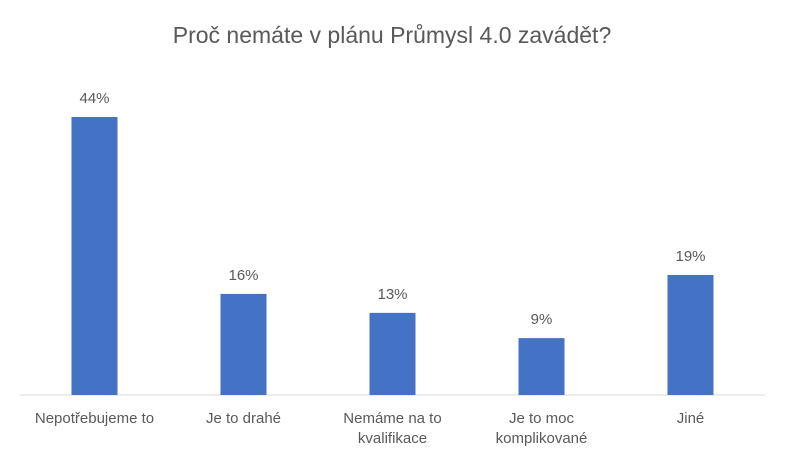 The height and width of the screenshot is (468, 785). I want to click on x-tick-label: Jiné, so click(690, 418).